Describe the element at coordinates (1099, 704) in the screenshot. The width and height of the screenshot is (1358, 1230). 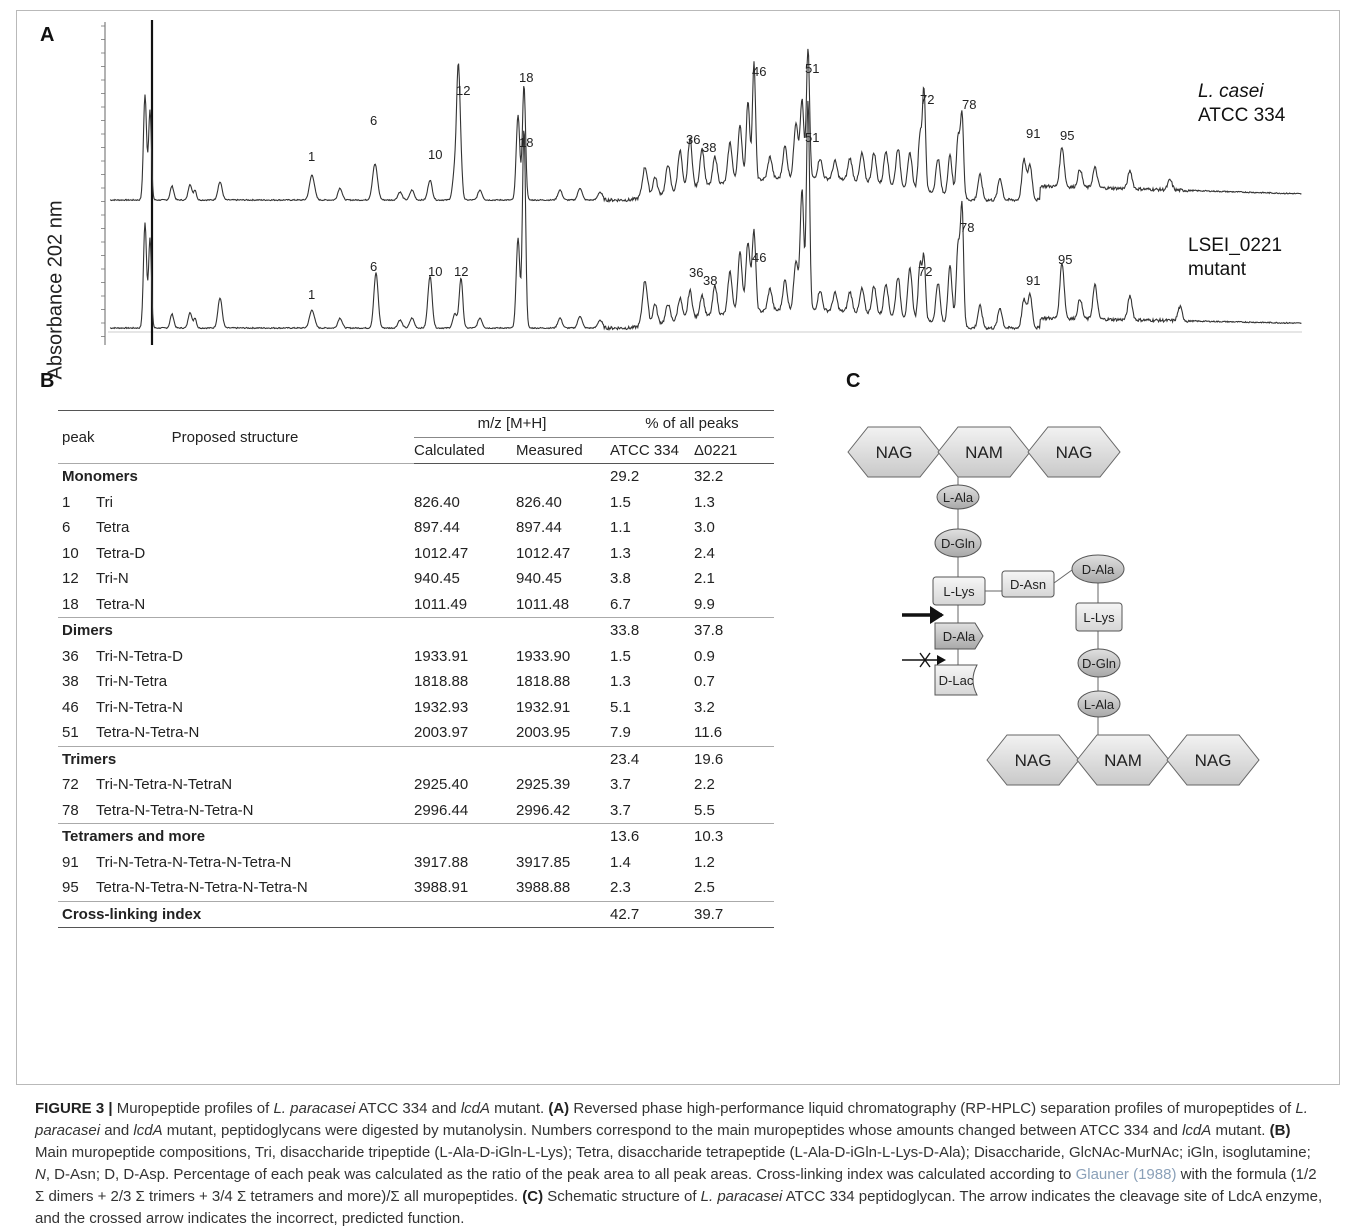
I see `aa-l-ala-right: L-Ala` at that location.